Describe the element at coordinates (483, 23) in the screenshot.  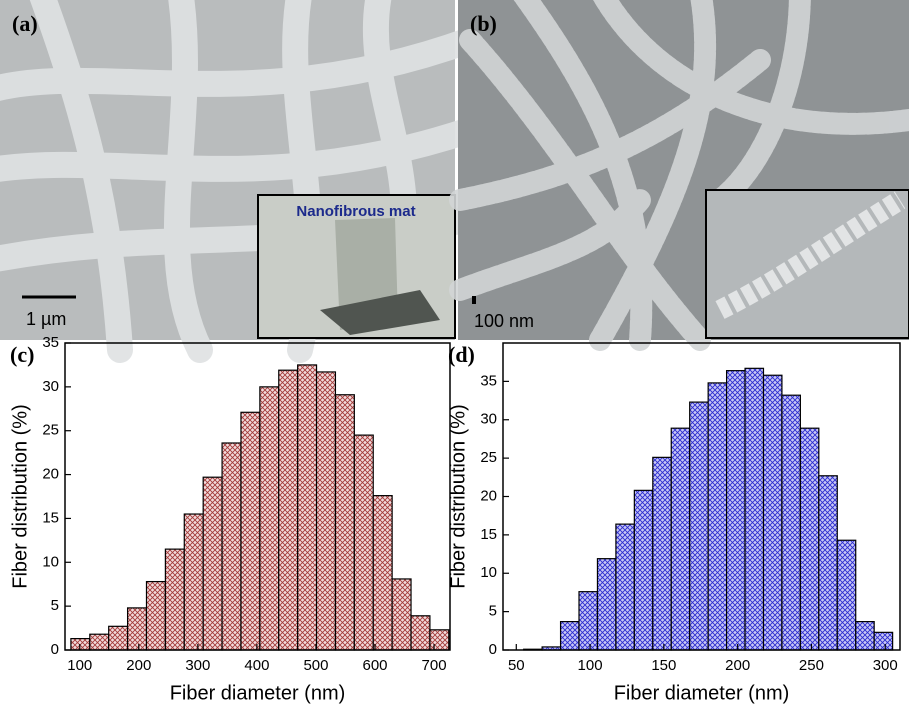
I see `panel-label: (b)` at that location.